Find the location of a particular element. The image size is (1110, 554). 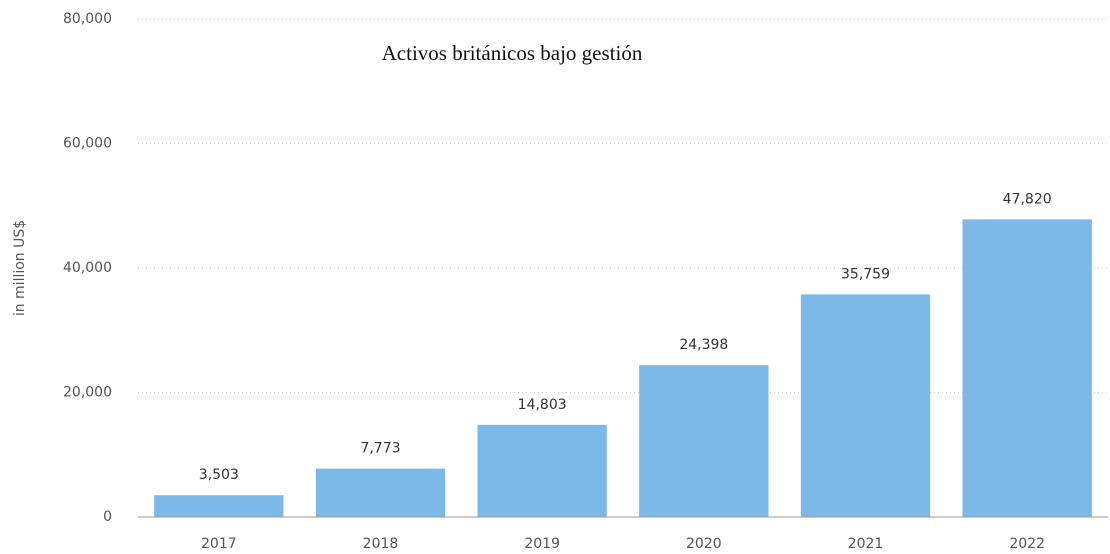

chart-title: Activos británicos bajo gestión is located at coordinates (512, 53).